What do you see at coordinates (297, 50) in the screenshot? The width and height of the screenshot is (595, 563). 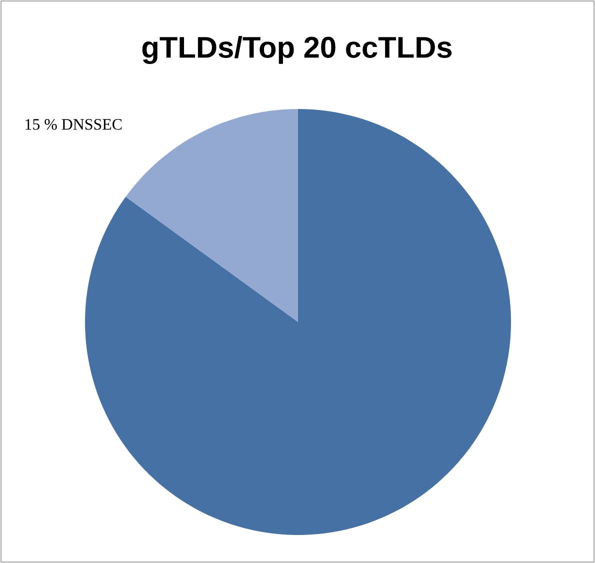 I see `chart-title: gTLDs/Top 20 ccTLDs` at bounding box center [297, 50].